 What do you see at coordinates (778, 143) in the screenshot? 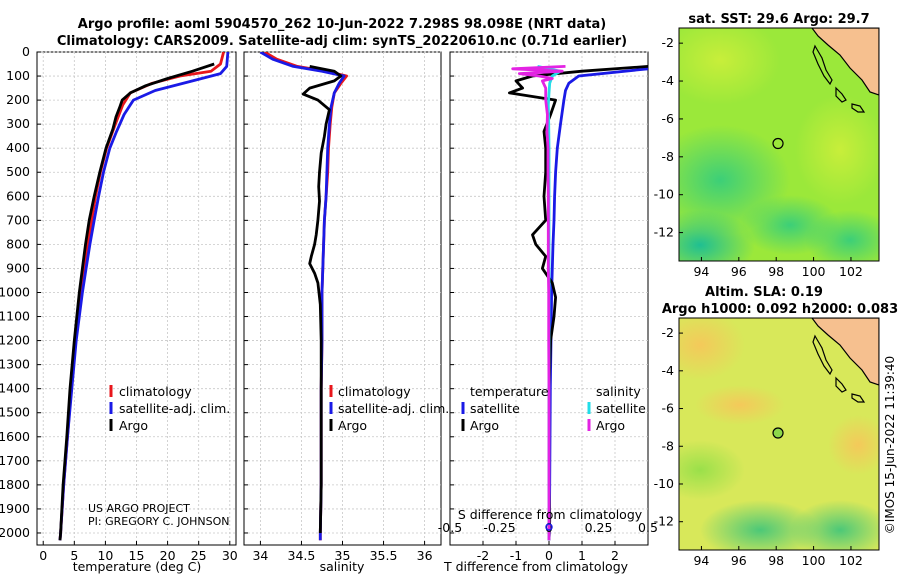
I see `sst-float-marker` at bounding box center [778, 143].